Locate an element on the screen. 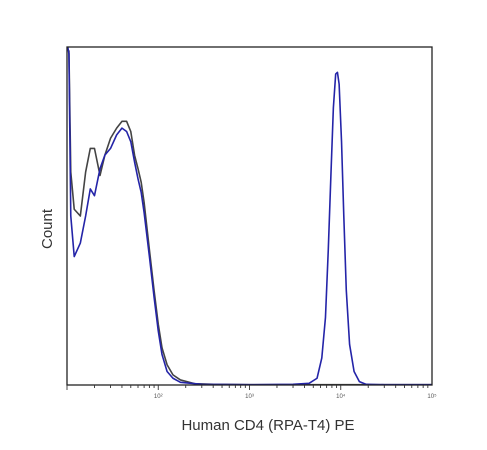 This screenshot has width=487, height=450. x-tick-label: 10³ is located at coordinates (249, 397).